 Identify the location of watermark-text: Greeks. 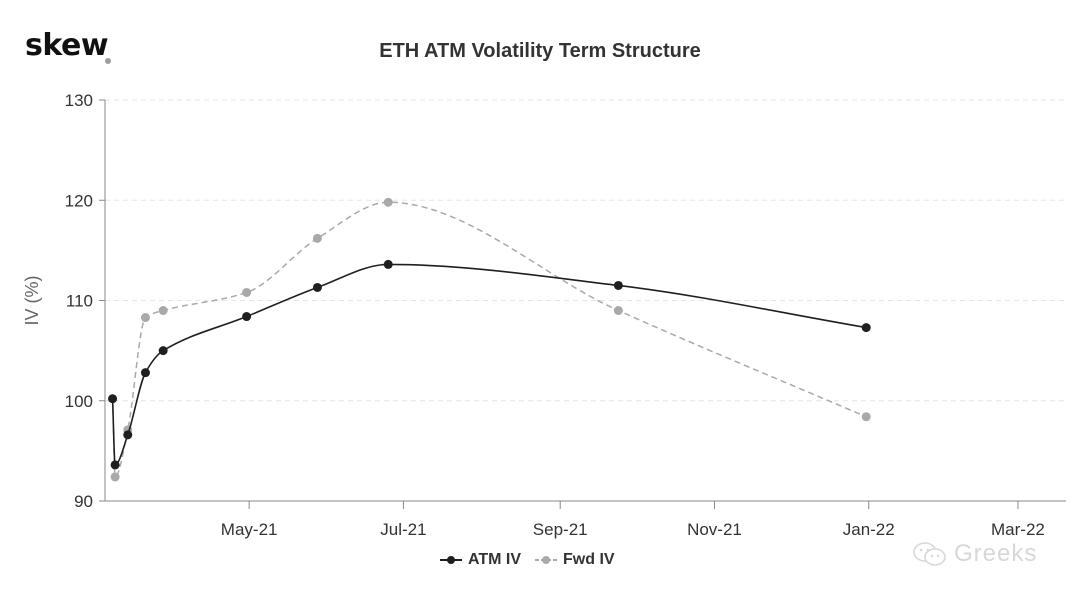
(996, 553).